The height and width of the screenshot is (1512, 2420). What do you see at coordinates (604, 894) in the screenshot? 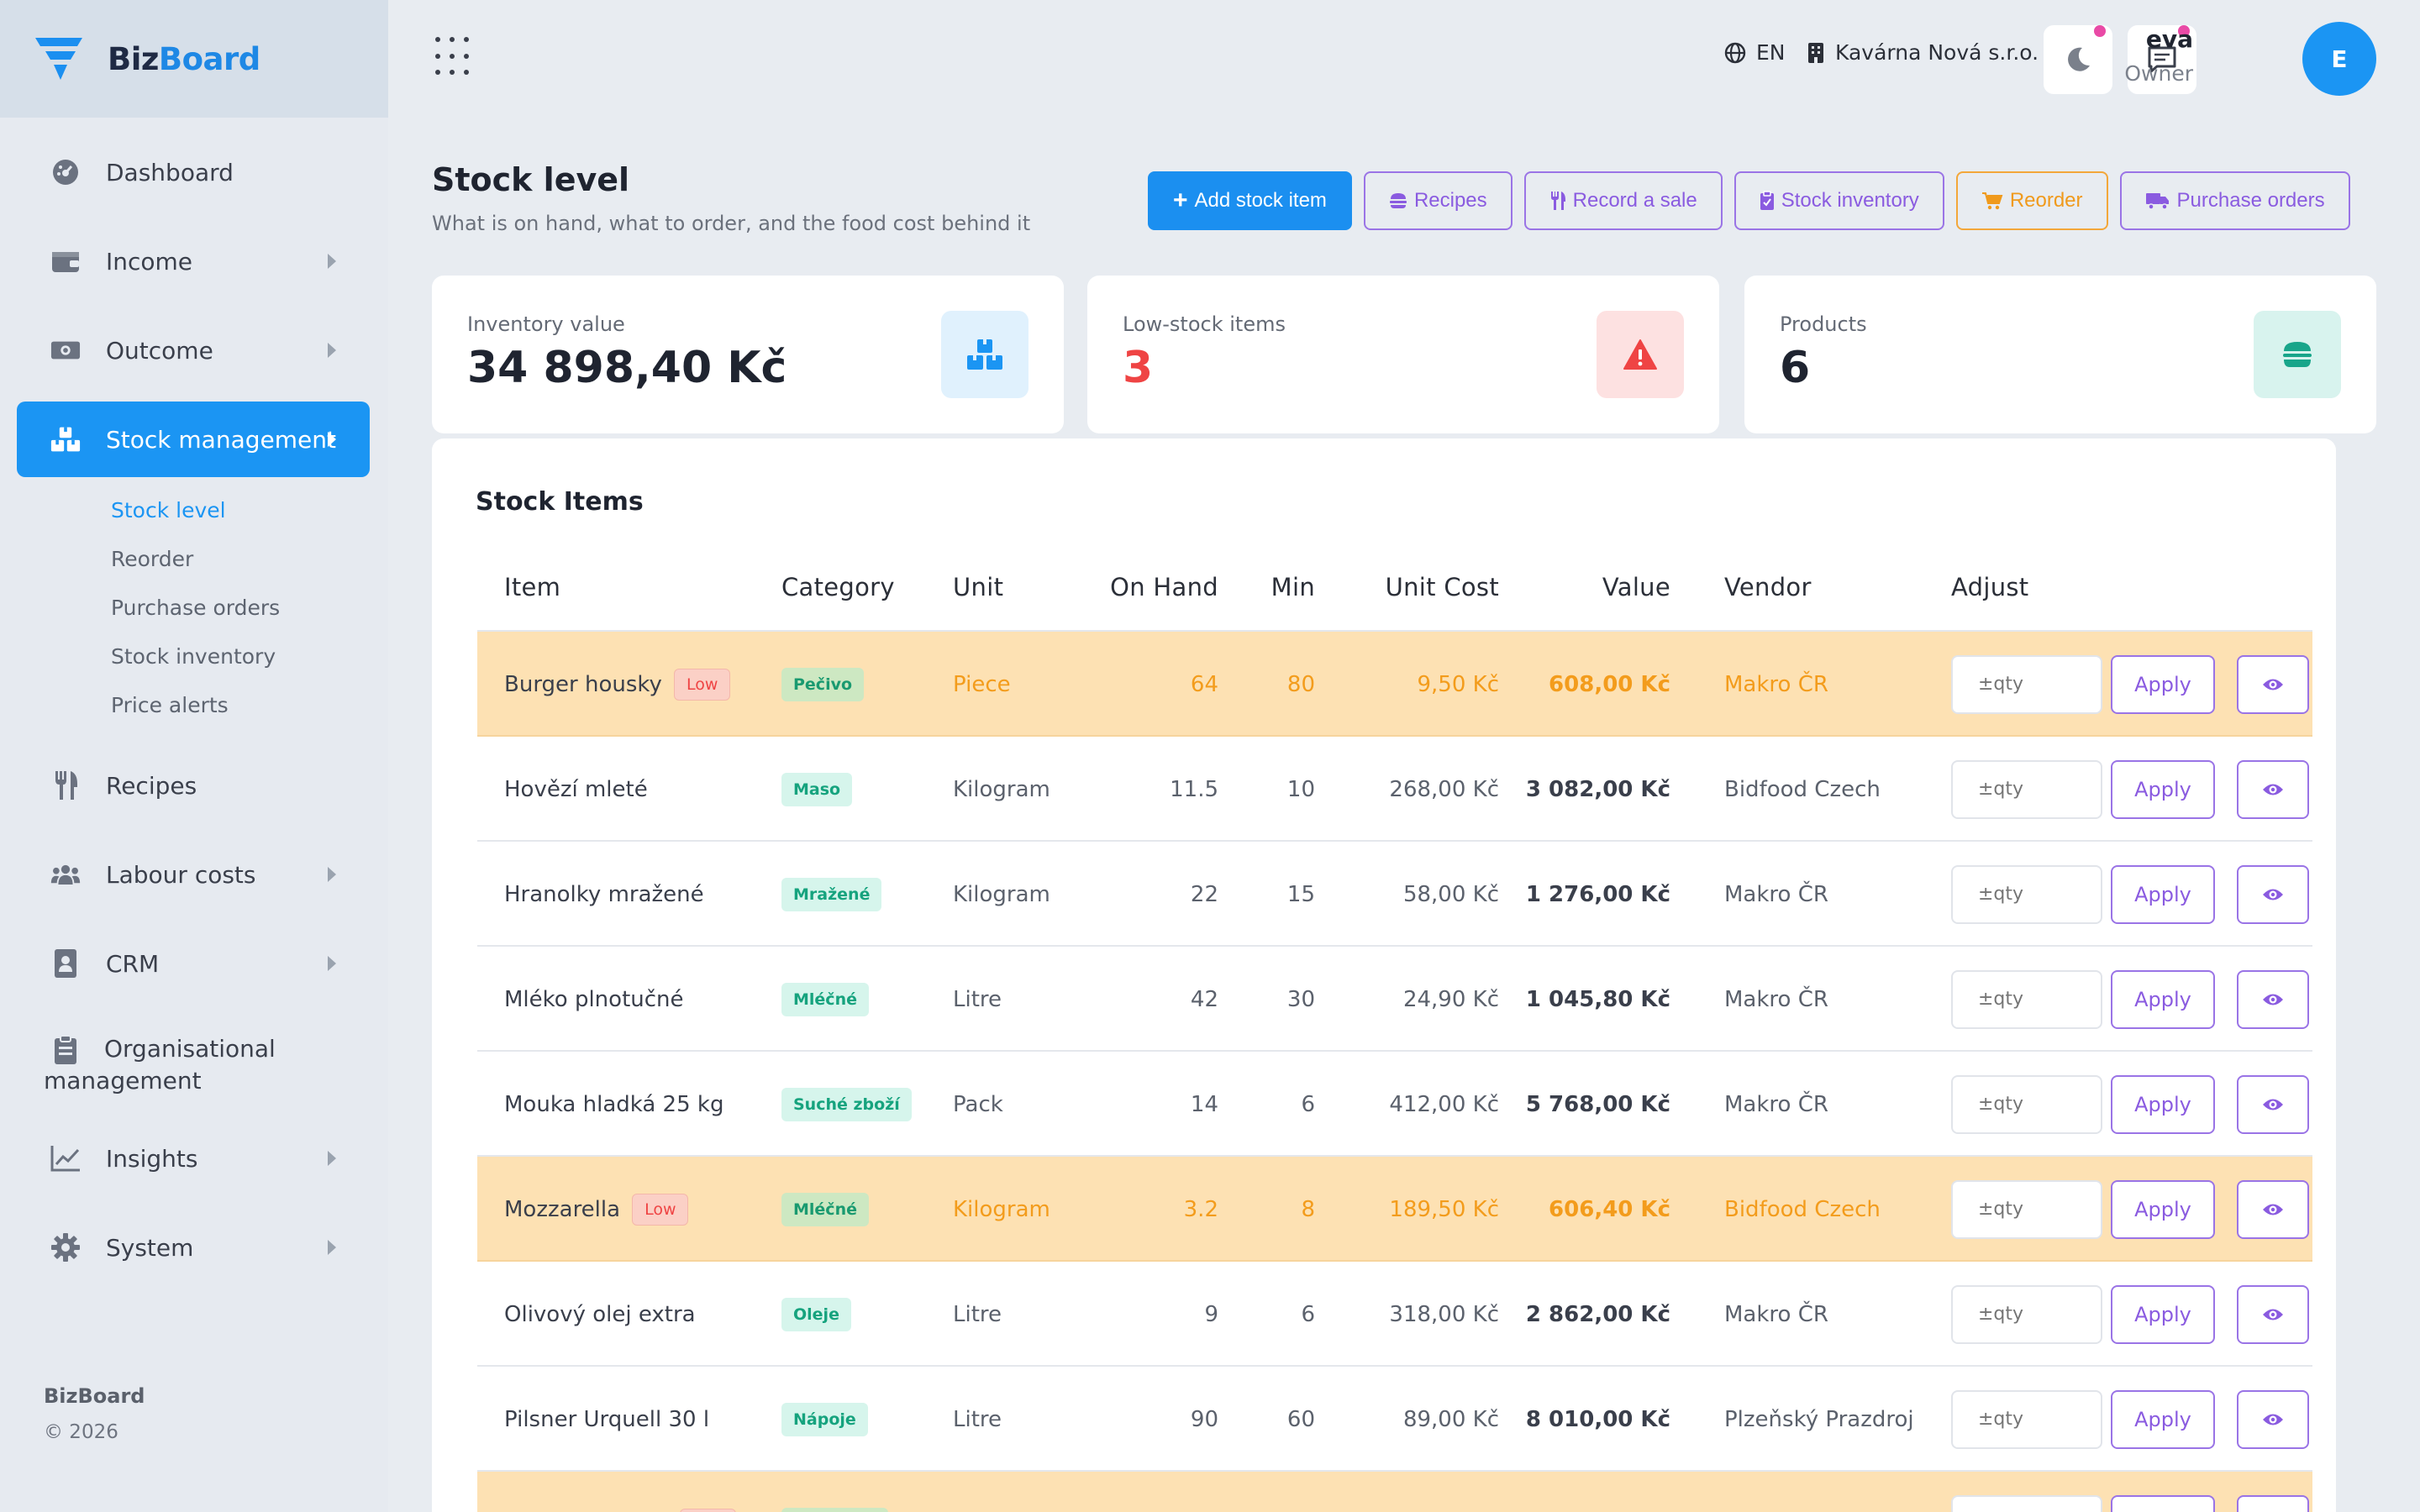
I see `cell-item: Hranolky mražené` at bounding box center [604, 894].